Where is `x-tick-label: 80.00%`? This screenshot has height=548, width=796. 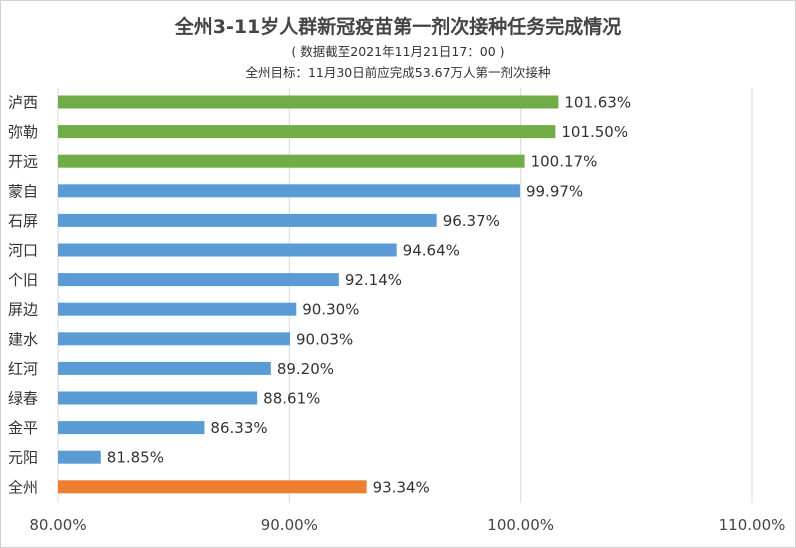 x-tick-label: 80.00% is located at coordinates (57, 525).